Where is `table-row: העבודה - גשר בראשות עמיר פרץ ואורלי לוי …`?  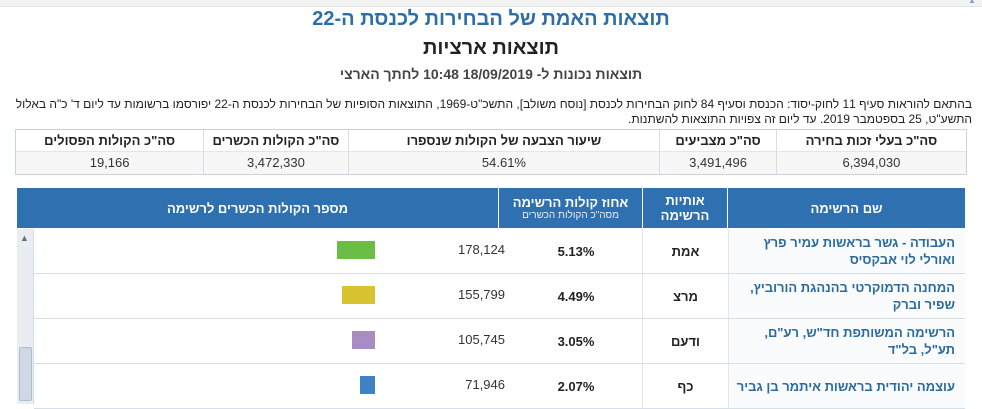
table-row: העבודה - גשר בראשות עמיר פרץ ואורלי לוי … is located at coordinates (499, 251).